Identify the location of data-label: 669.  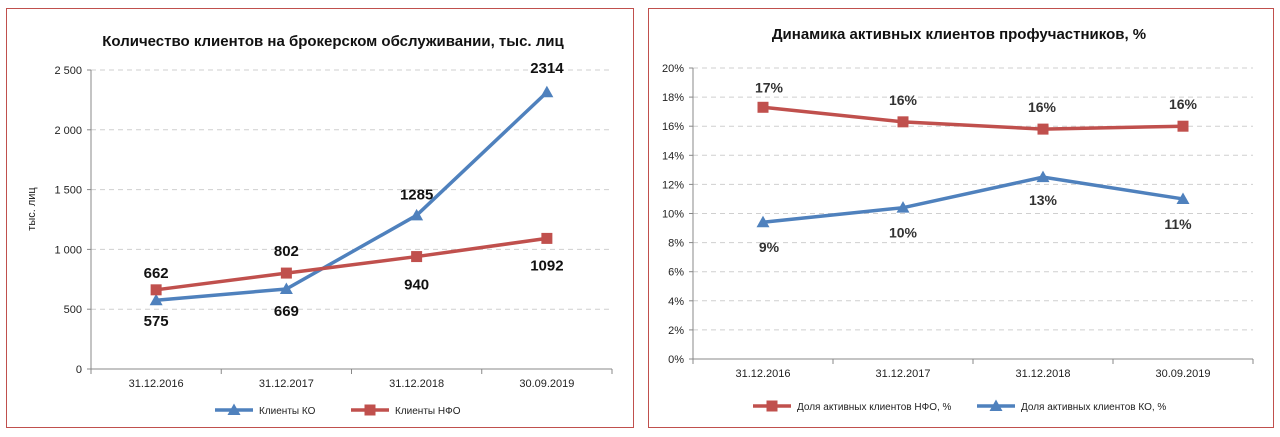
(286, 311).